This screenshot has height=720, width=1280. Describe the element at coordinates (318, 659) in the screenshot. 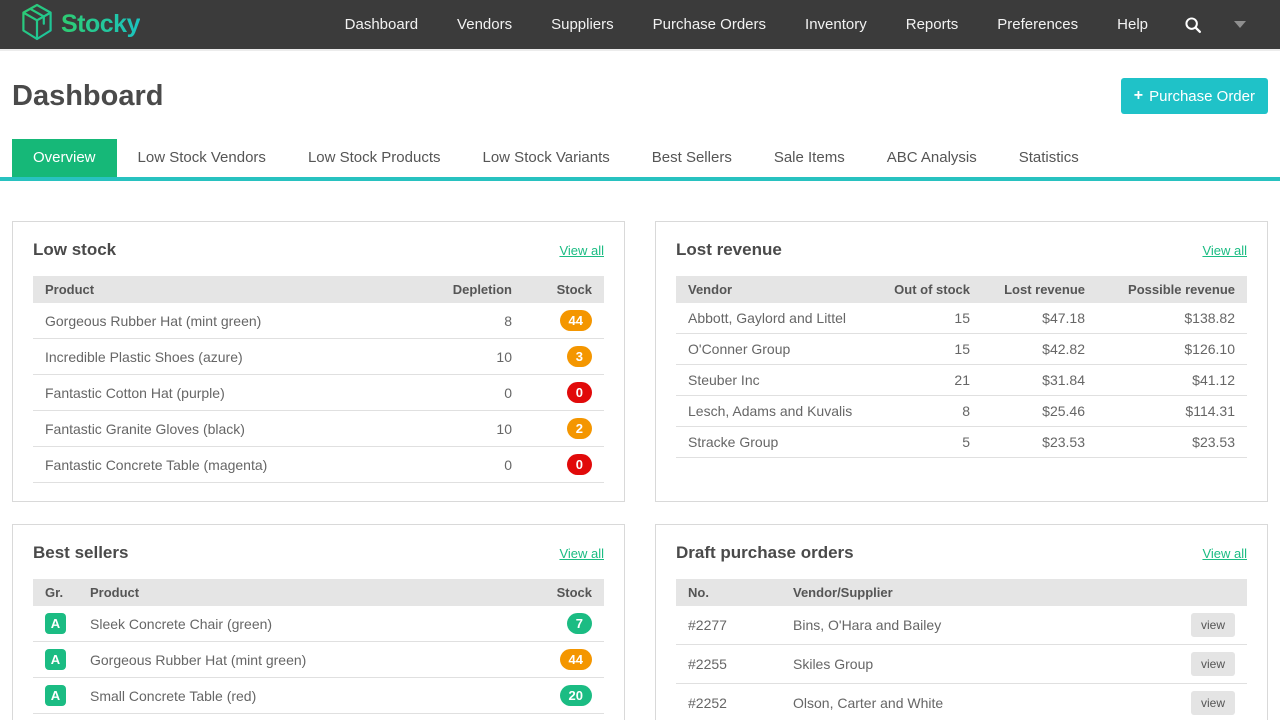

I see `table-row: A Gorgeous Rubber Hat (mint green) 44` at that location.